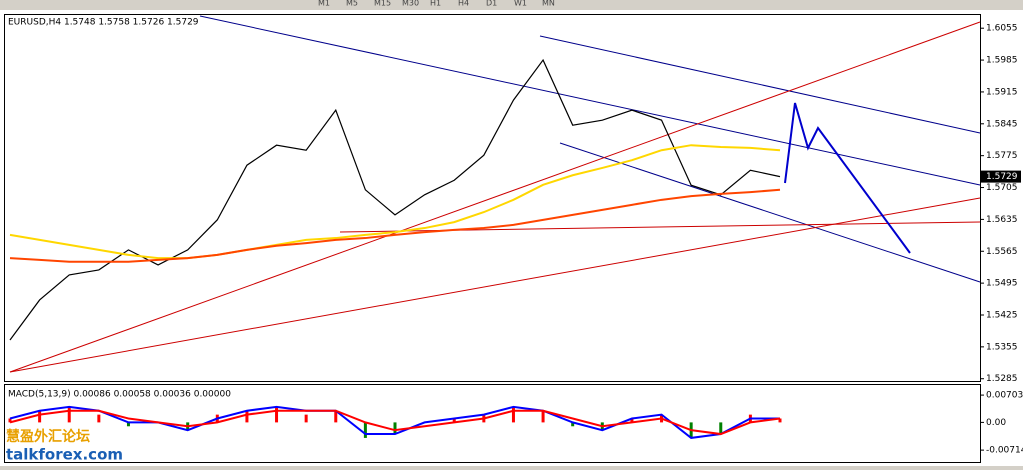 Image resolution: width=1023 pixels, height=470 pixels. I want to click on y-tick-label: 1.5915, so click(1002, 92).